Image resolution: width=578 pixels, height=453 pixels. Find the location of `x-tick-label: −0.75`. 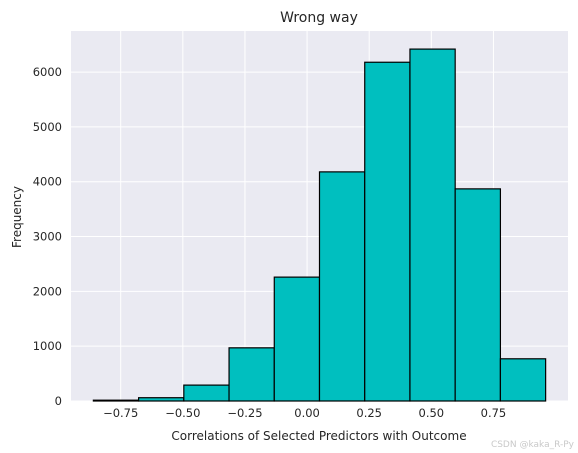

x-tick-label: −0.75 is located at coordinates (120, 413).